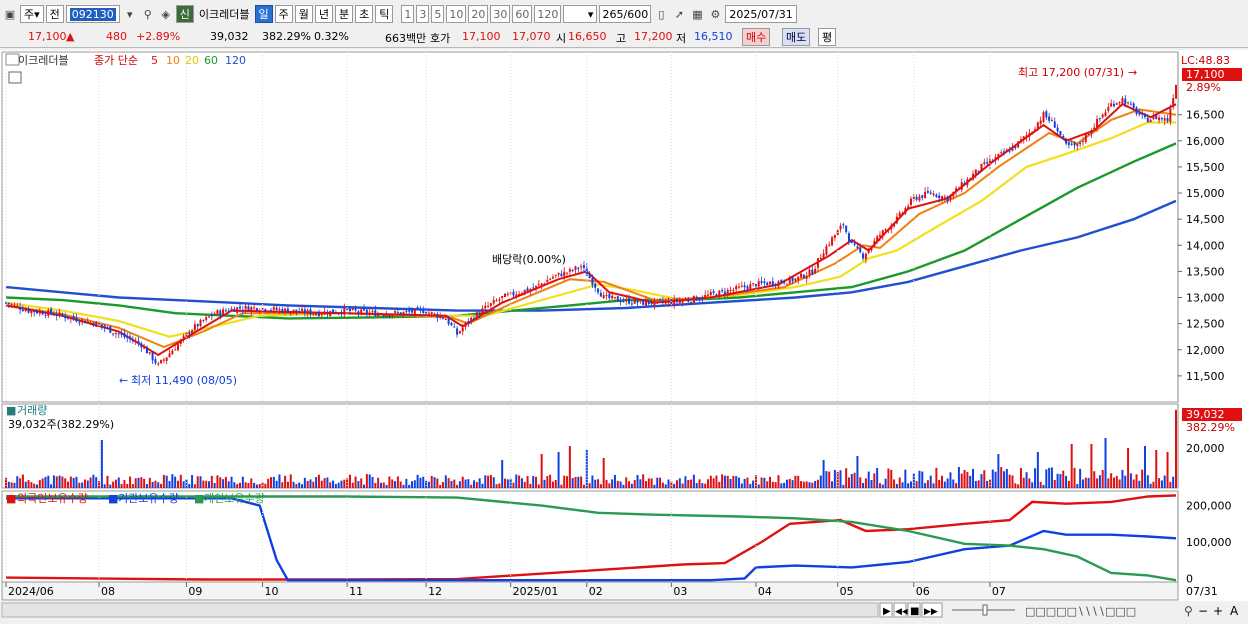 The width and height of the screenshot is (1248, 624). I want to click on font-button: A, so click(1234, 611).